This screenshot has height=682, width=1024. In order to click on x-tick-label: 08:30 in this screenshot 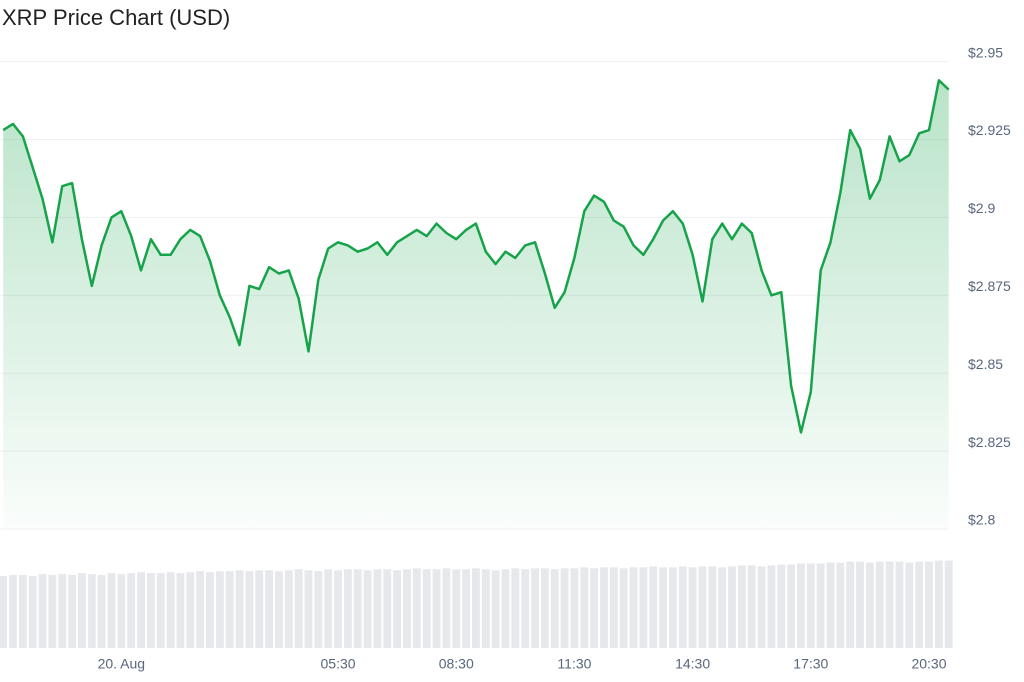, I will do `click(456, 664)`.